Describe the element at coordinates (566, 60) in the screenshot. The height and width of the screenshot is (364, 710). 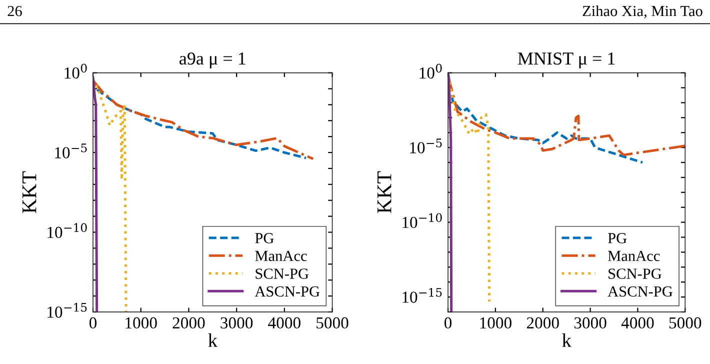
I see `chart-title: MNIST μ = 1` at that location.